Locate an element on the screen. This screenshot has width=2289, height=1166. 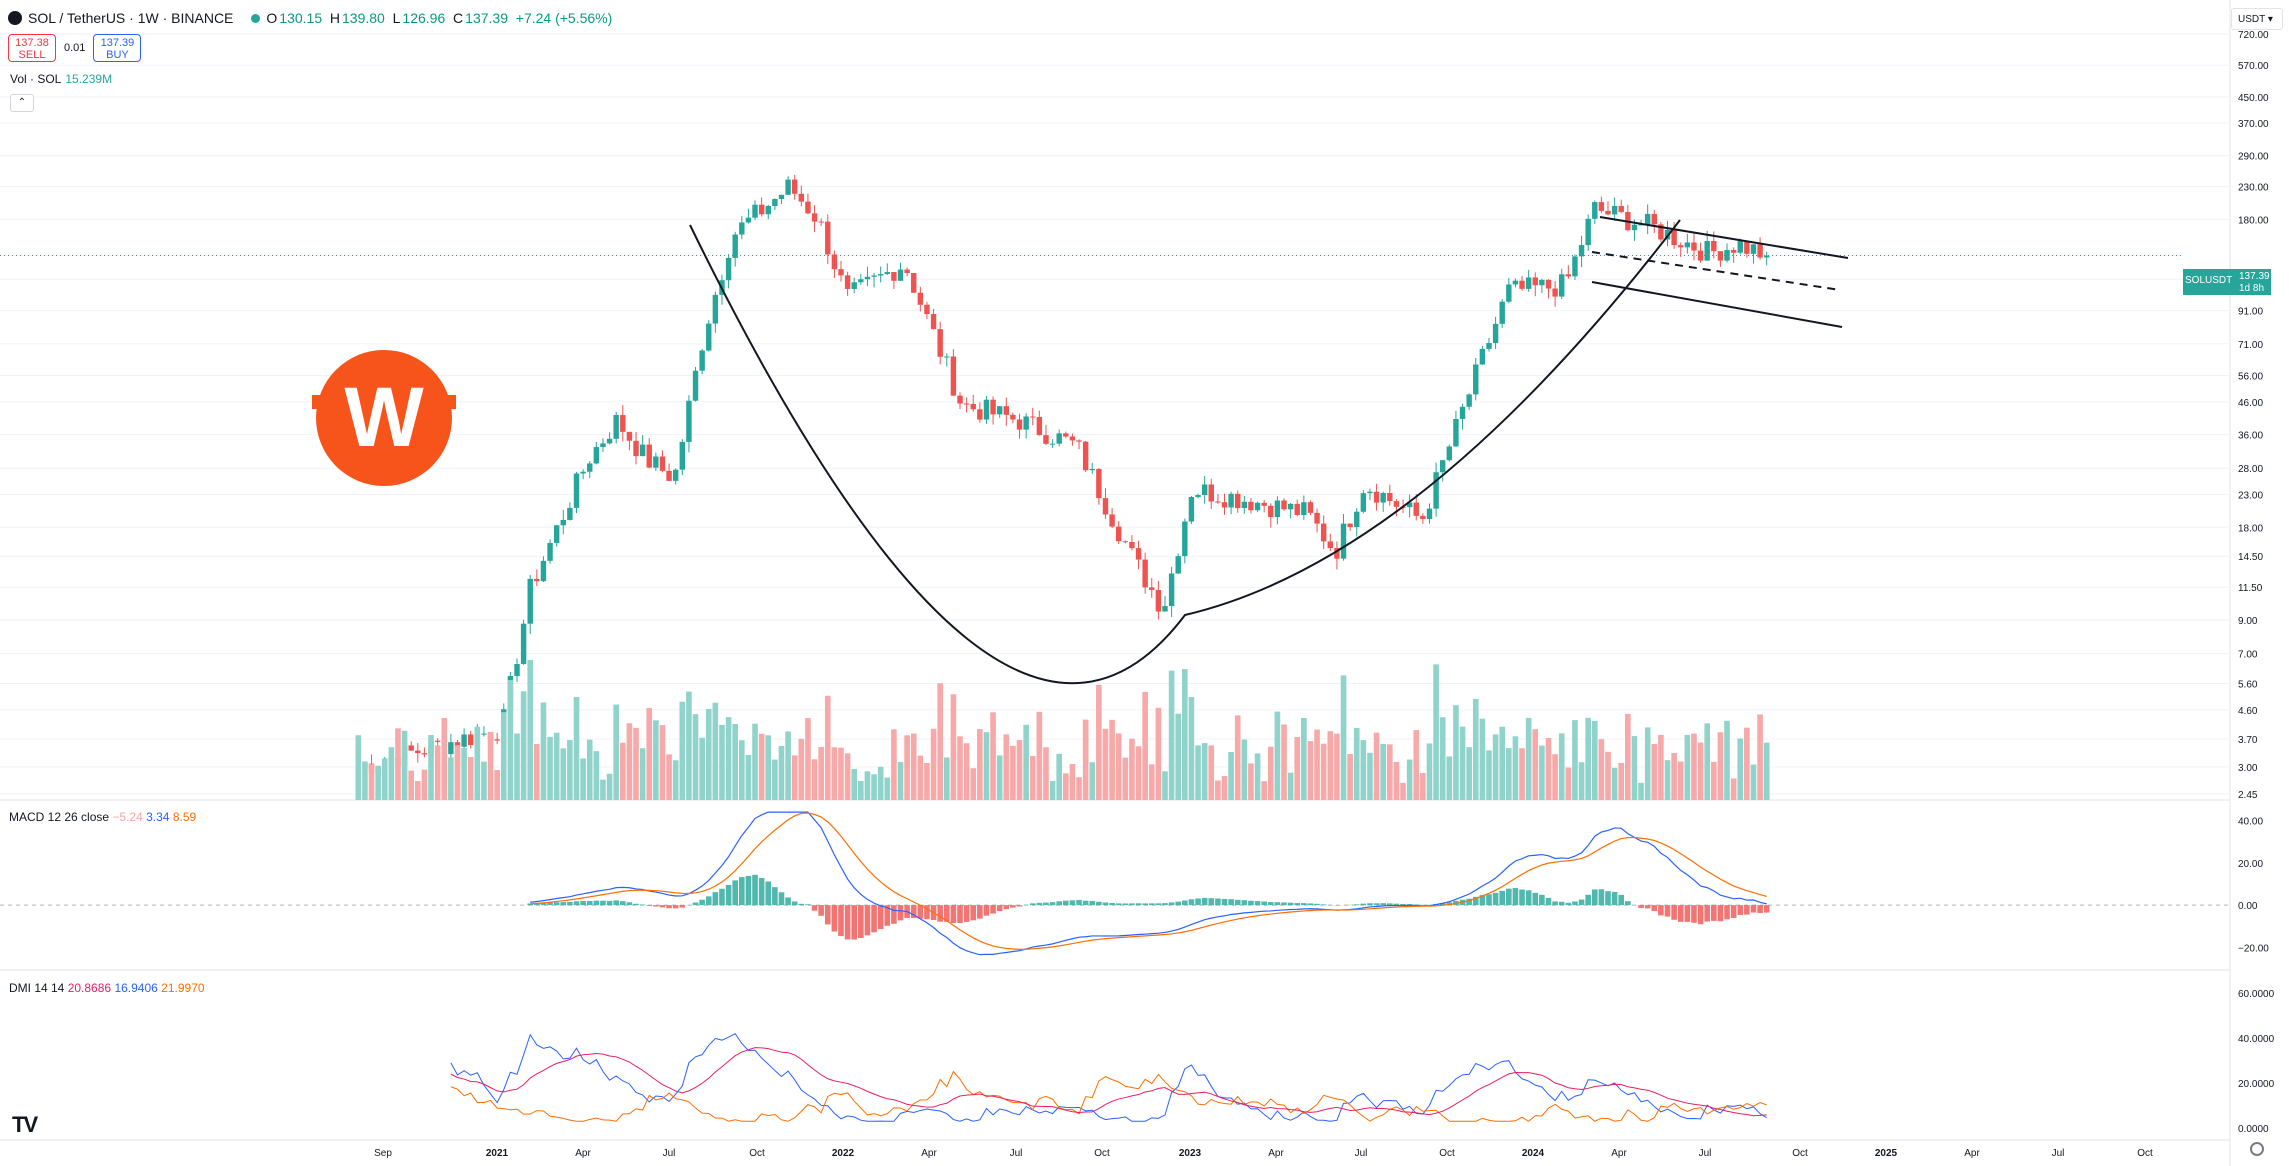
time-axis-label: Apr is located at coordinates (1276, 1153).